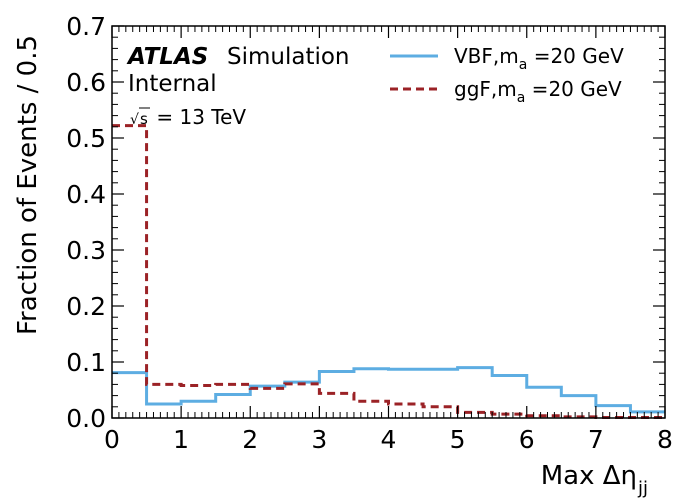 Image resolution: width=700 pixels, height=500 pixels. Describe the element at coordinates (86, 138) in the screenshot. I see `y-tick-label: 0.5` at that location.